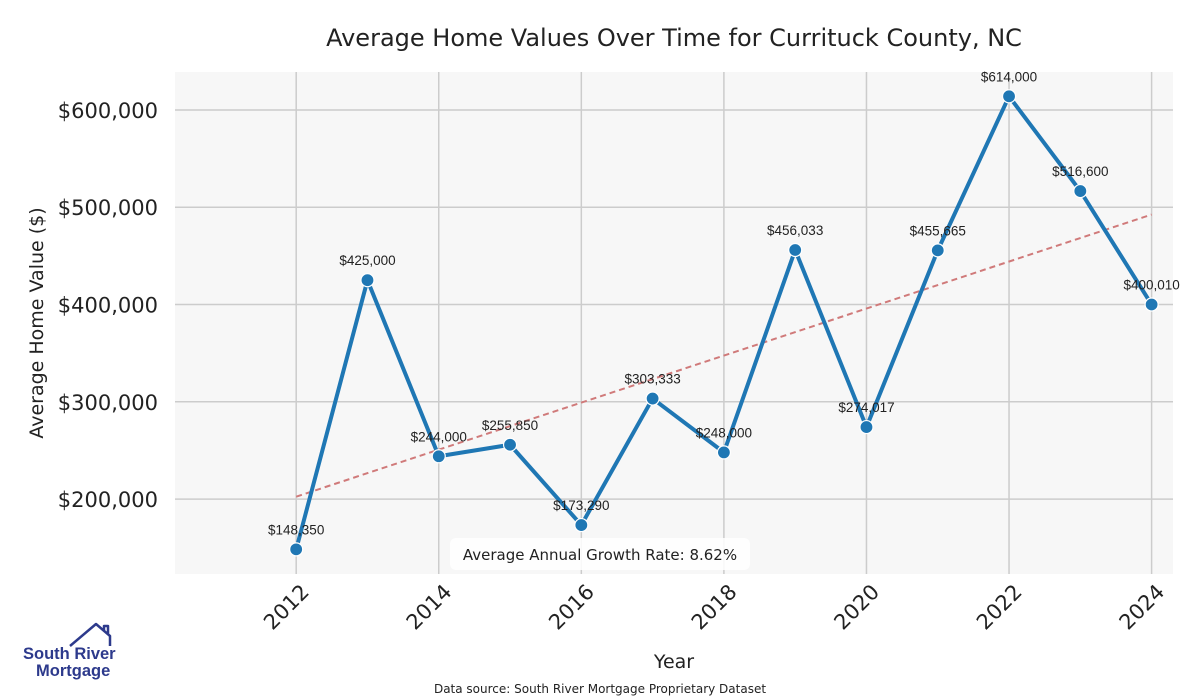 The width and height of the screenshot is (1200, 700). What do you see at coordinates (795, 230) in the screenshot?
I see `data-label: $456,033` at bounding box center [795, 230].